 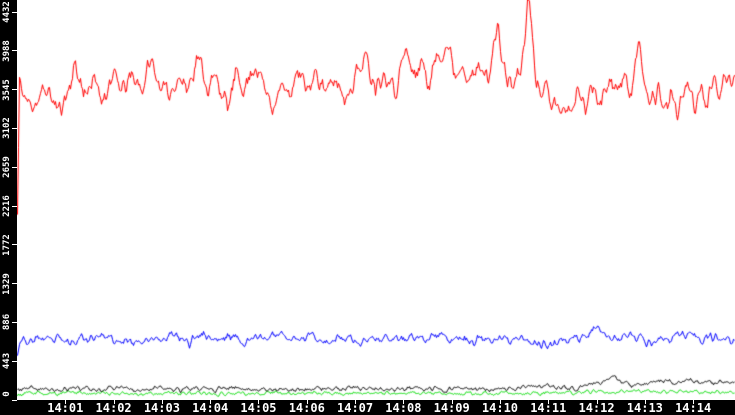 What do you see at coordinates (7, 283) in the screenshot?
I see `y-axis-label: 1329` at bounding box center [7, 283].